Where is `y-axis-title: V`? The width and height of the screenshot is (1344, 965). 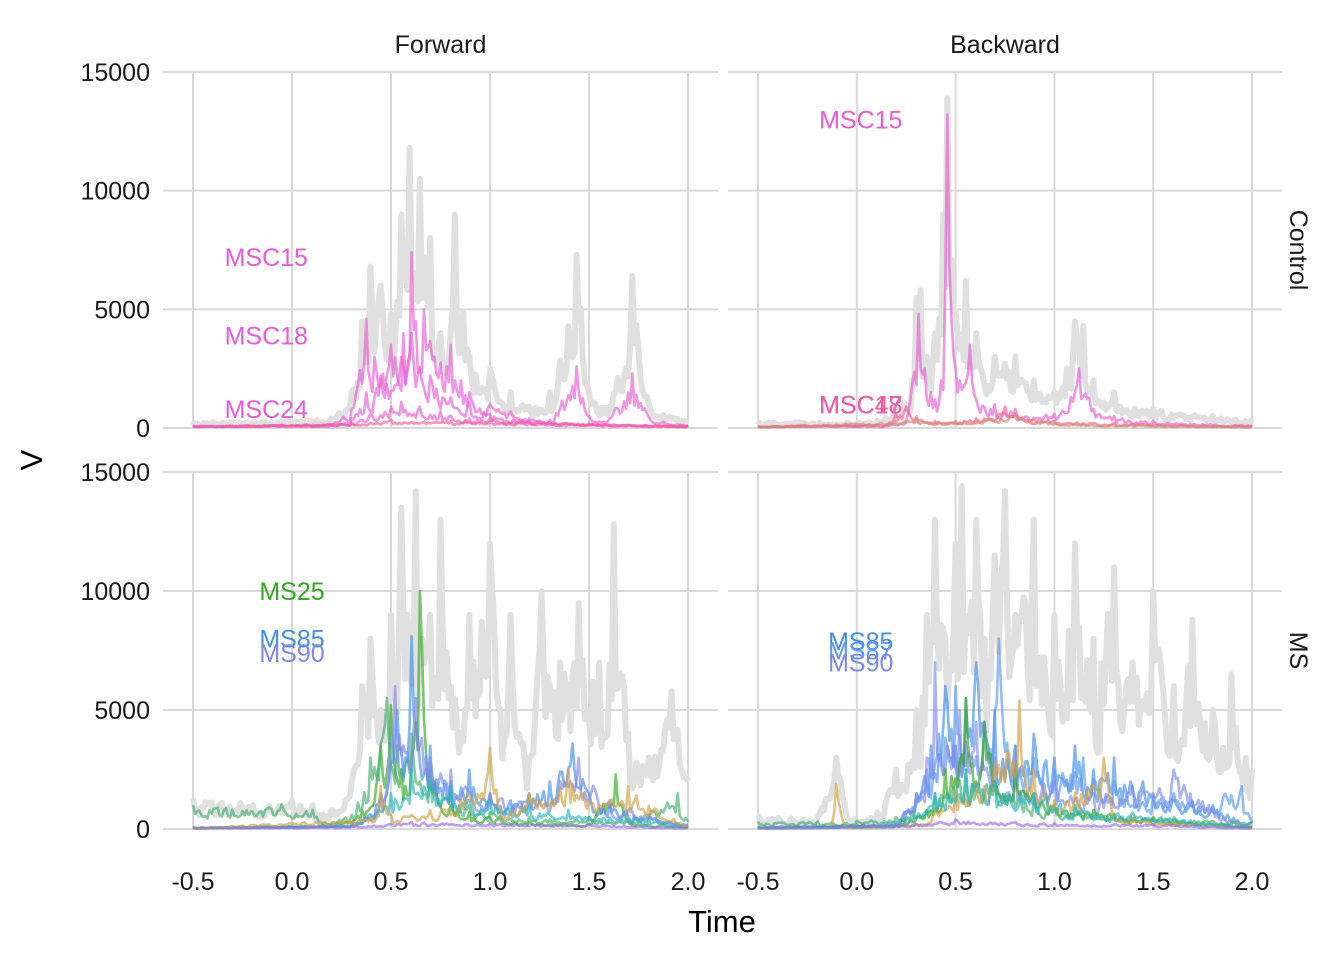
y-axis-title: V is located at coordinates (31, 459).